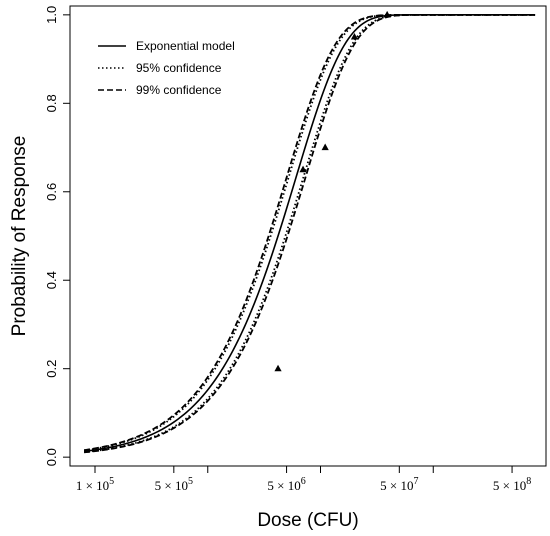 The width and height of the screenshot is (550, 536). I want to click on observations, so click(332, 191).